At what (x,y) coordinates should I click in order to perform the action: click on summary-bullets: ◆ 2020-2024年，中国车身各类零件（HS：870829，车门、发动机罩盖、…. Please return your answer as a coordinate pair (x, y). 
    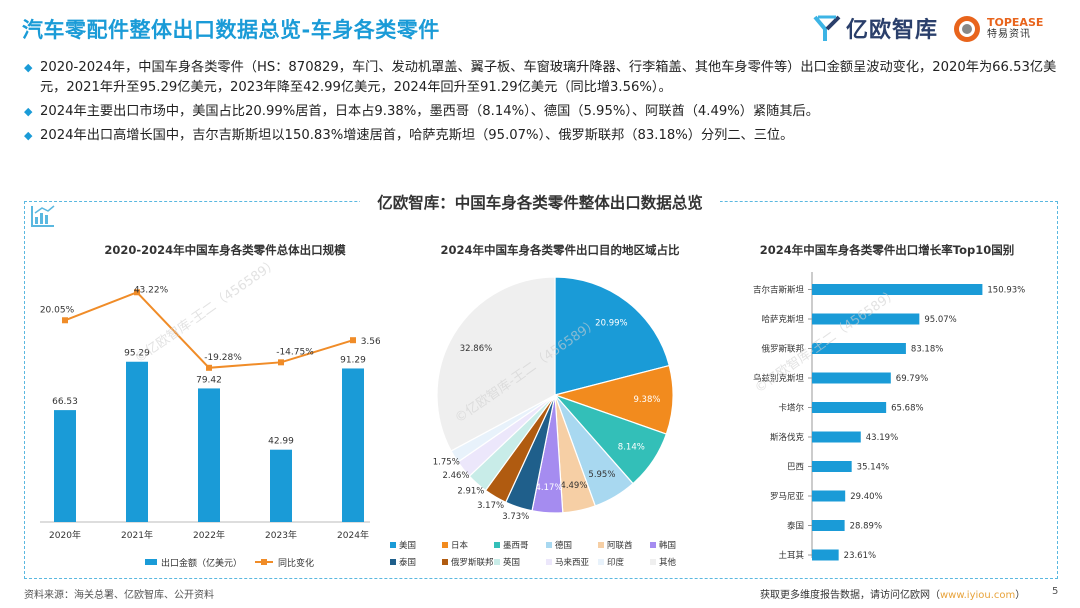
    Looking at the image, I should click on (544, 104).